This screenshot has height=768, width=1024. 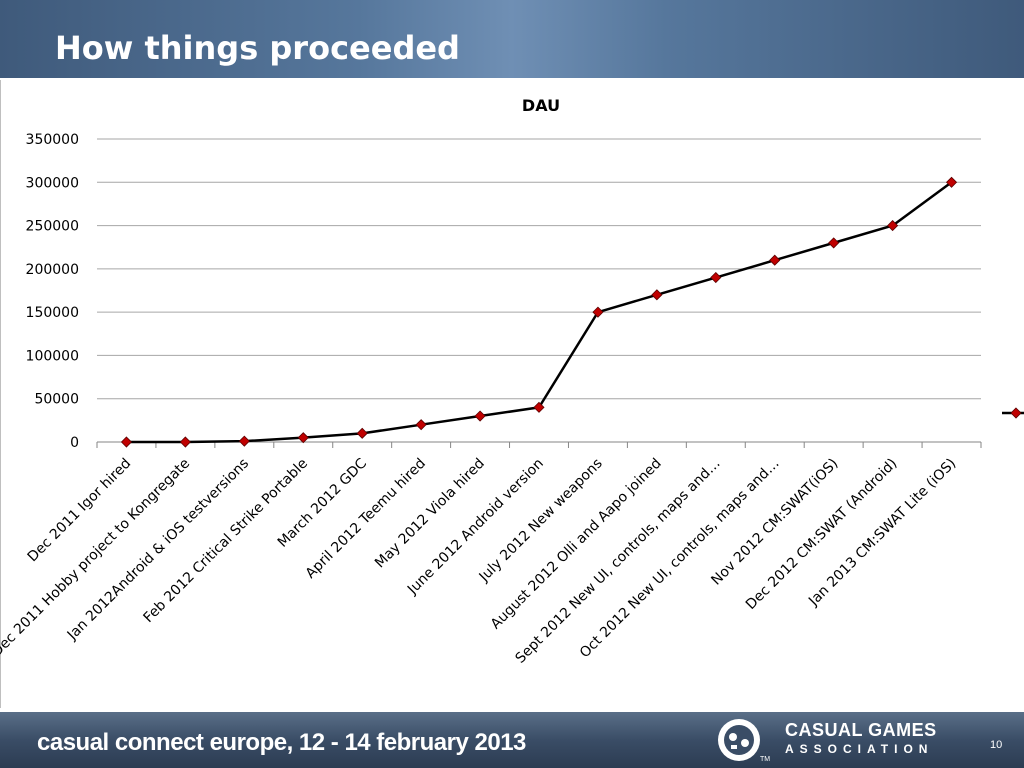 What do you see at coordinates (541, 521) in the screenshot?
I see `x-tick-label: July 2012 New weapons` at bounding box center [541, 521].